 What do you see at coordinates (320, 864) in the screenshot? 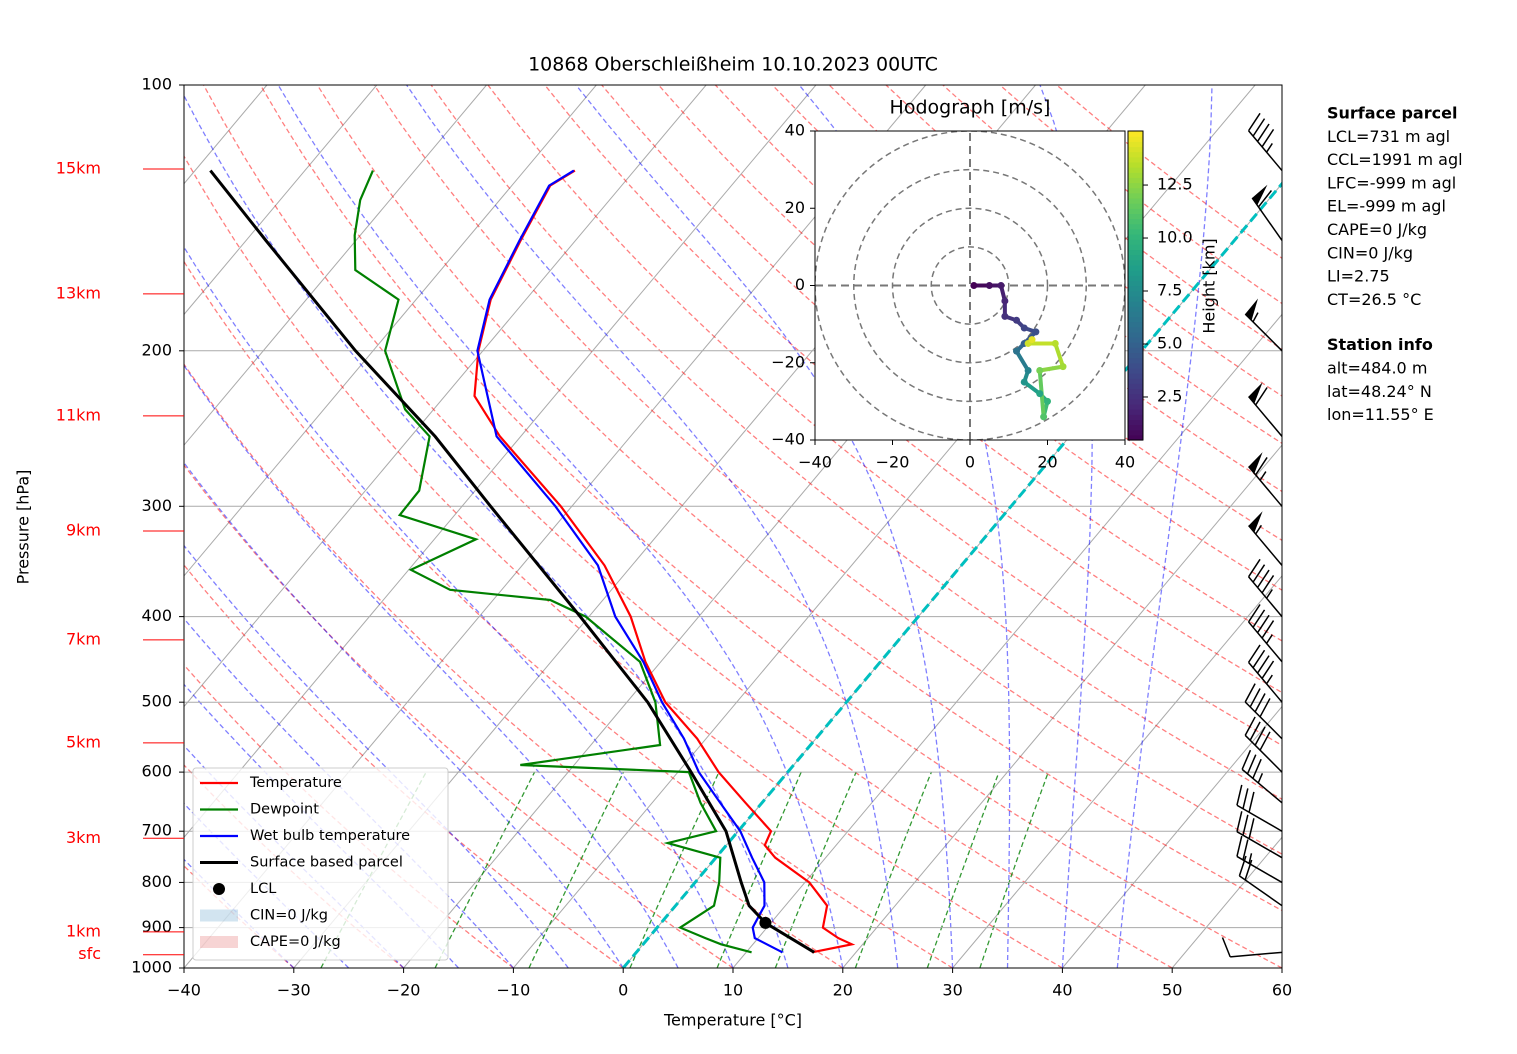
I see `legend-box` at bounding box center [320, 864].